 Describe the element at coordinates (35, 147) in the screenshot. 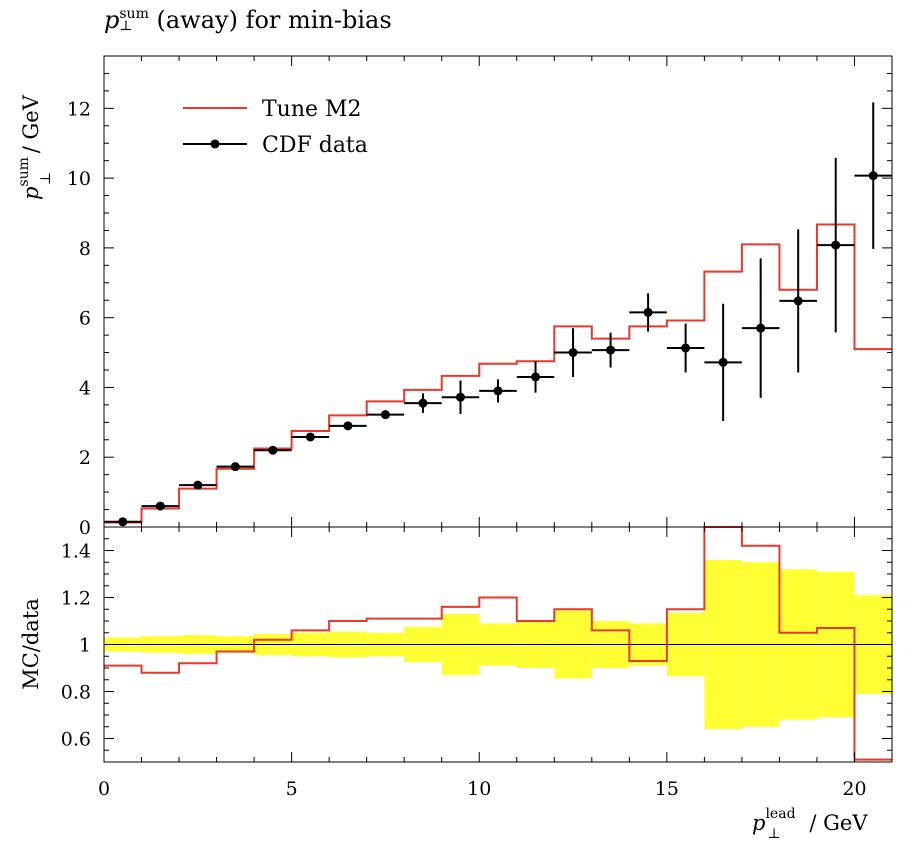

I see `main-y-axis-label: psum ⊥ / GeV` at that location.